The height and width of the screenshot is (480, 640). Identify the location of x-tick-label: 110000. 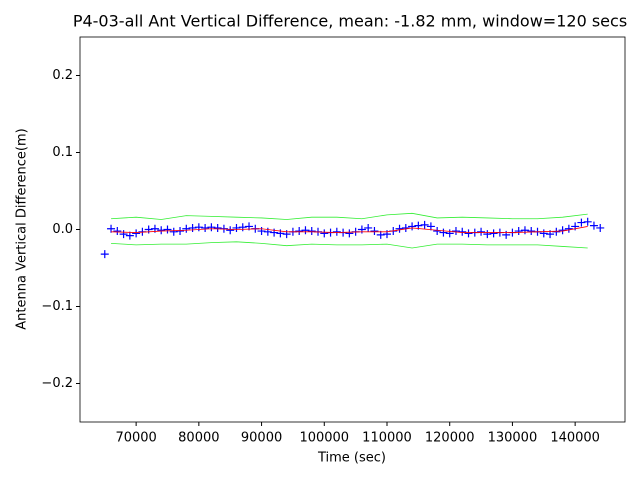
(387, 438).